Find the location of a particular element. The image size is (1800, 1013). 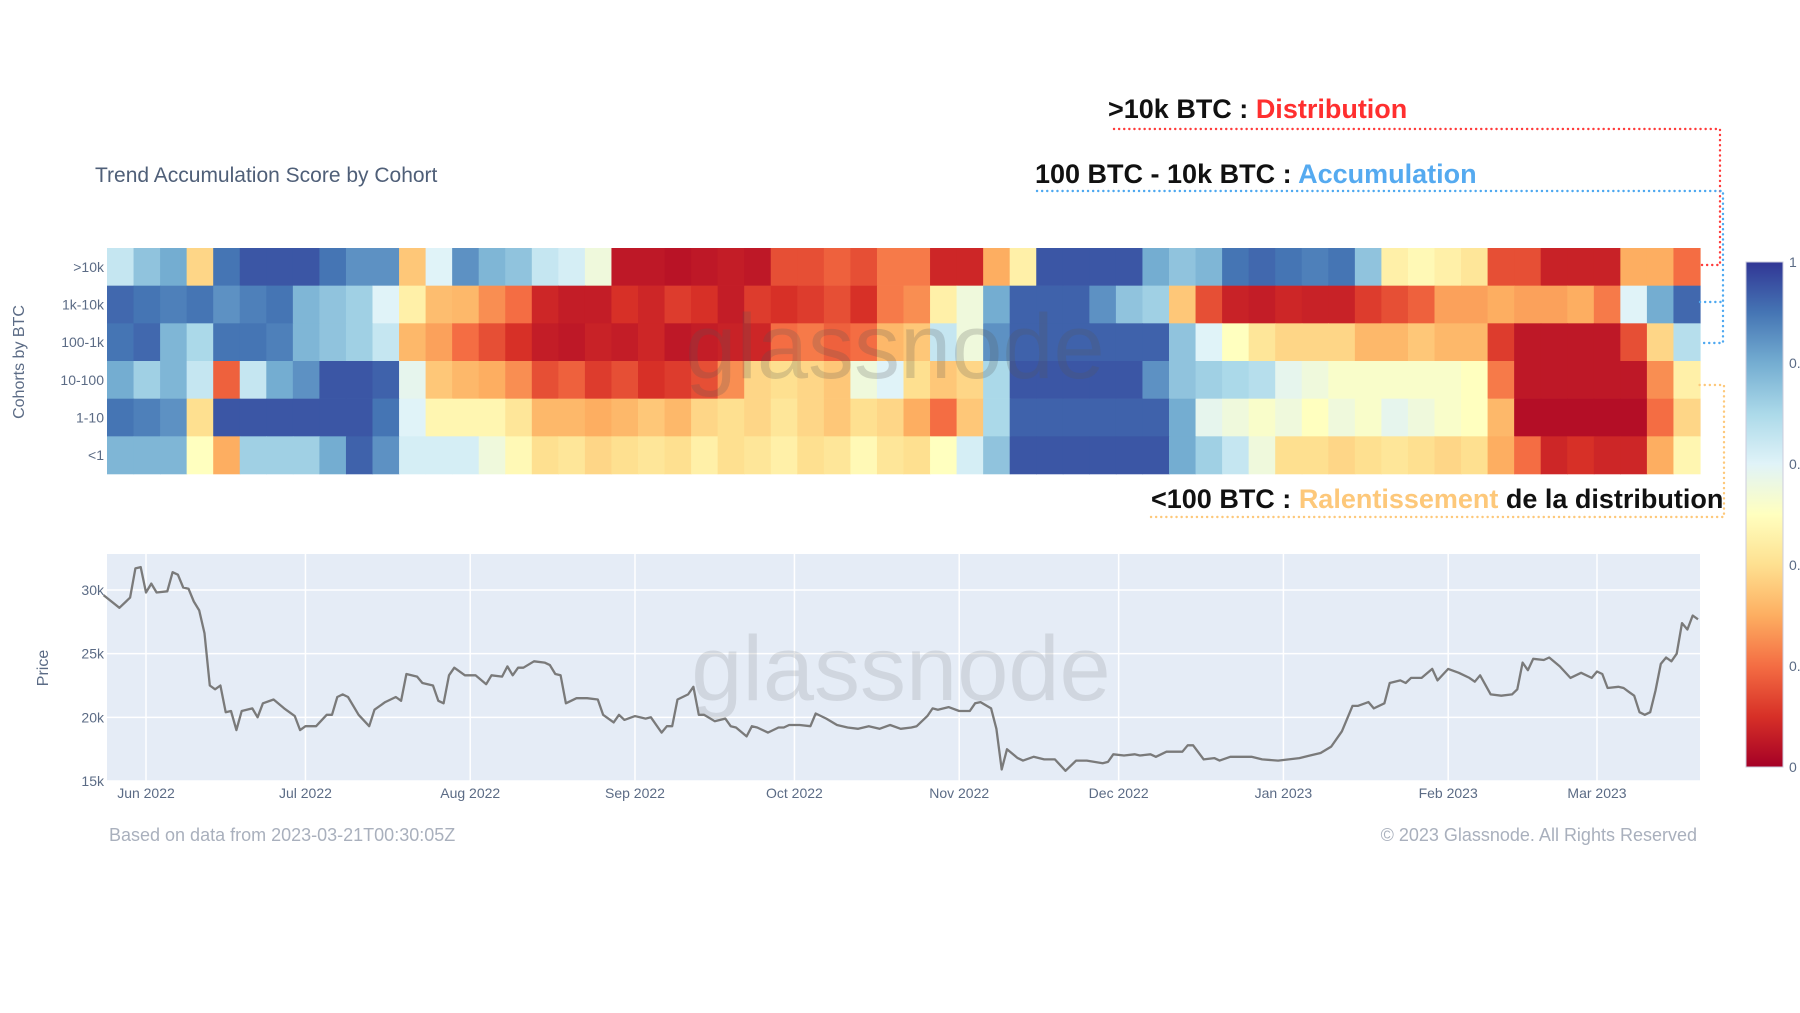

heatmap-y-tick-labels: >10k 1k-10k 100-1k 10-100 1-10 <1 is located at coordinates (82, 361).